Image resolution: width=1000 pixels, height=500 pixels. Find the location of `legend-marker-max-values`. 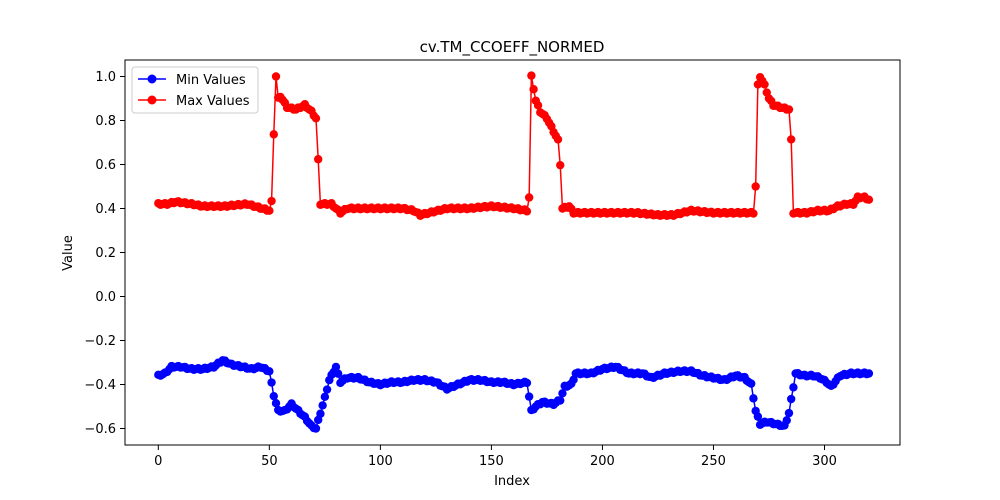

legend-marker-max-values is located at coordinates (152, 100).